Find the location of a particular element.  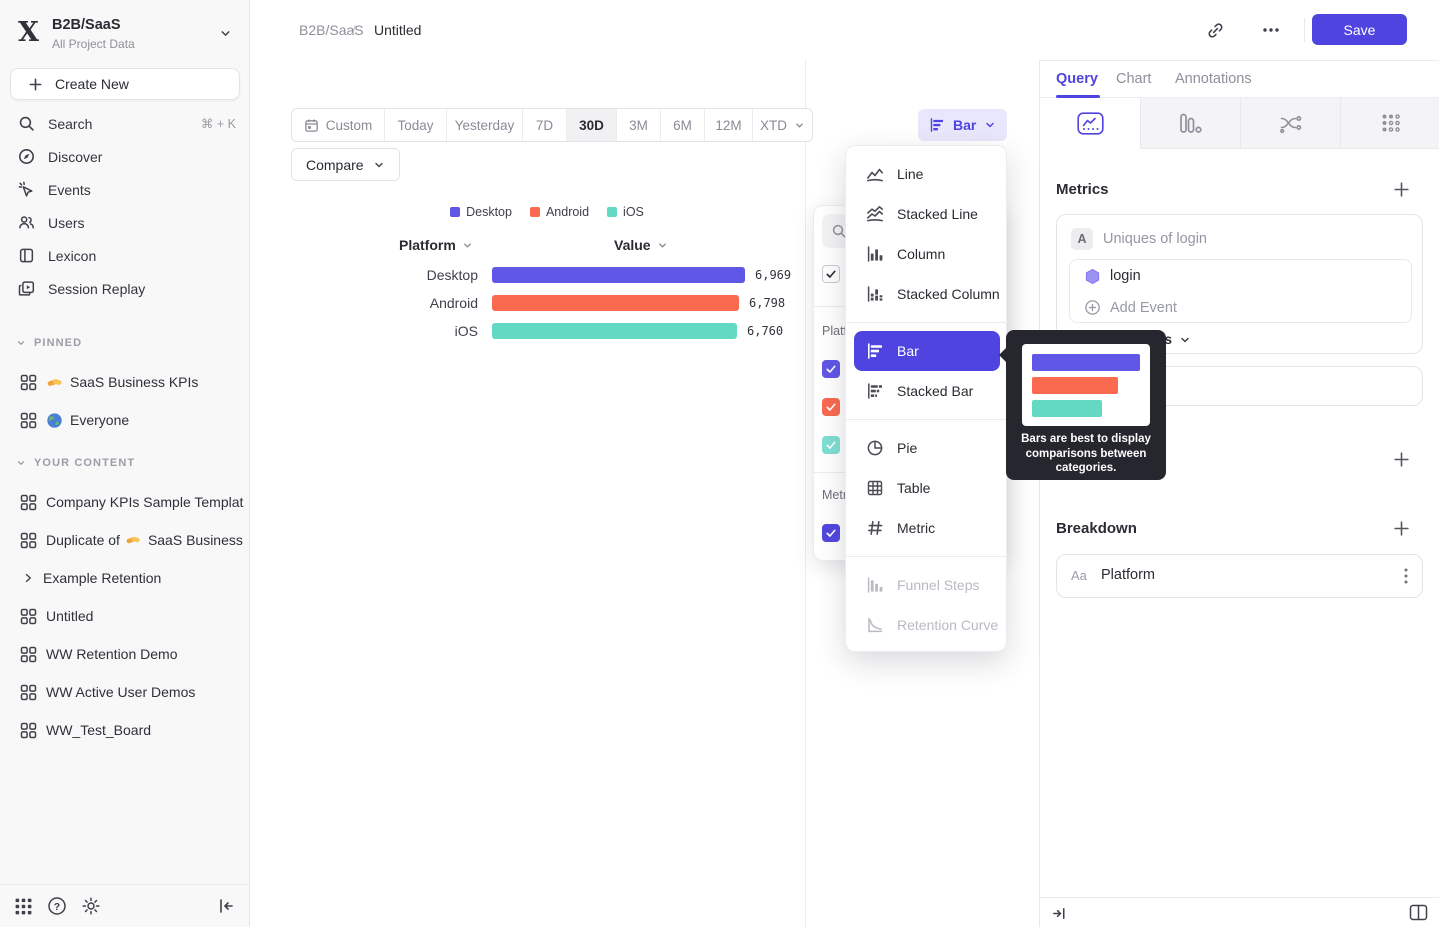

row-category: Desktop is located at coordinates (452, 274).